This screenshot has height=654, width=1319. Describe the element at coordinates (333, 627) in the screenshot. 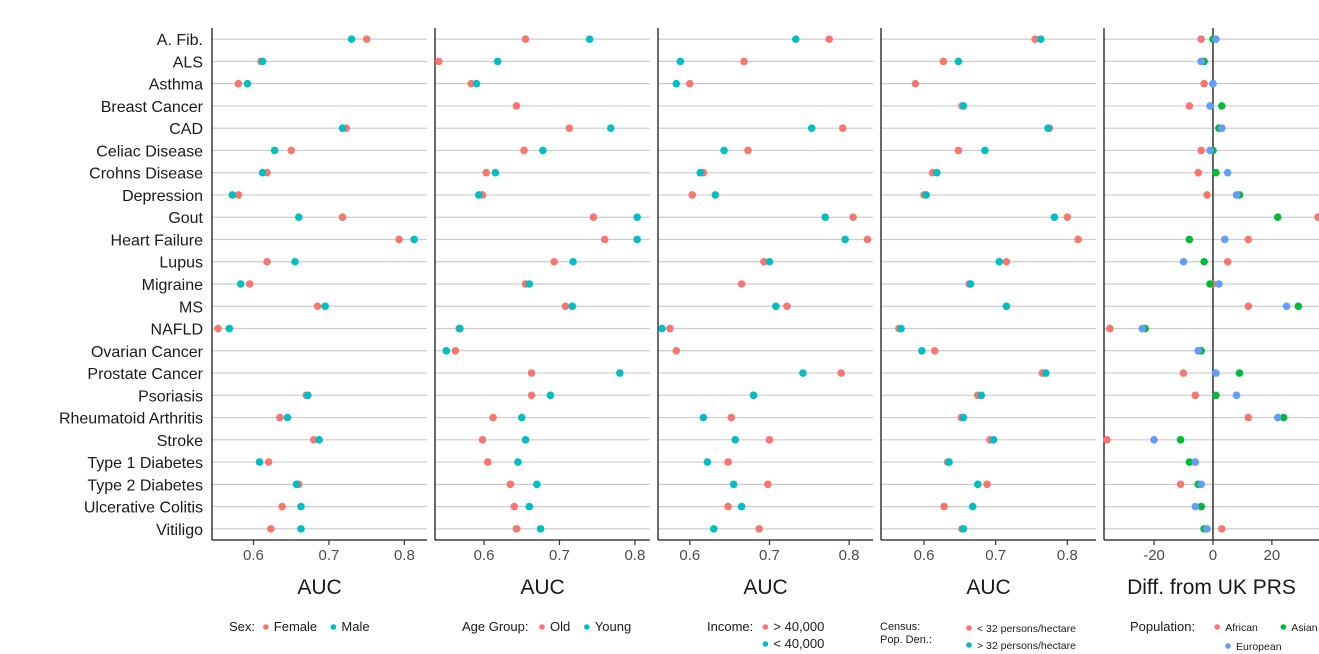

I see `legend-key-male` at that location.